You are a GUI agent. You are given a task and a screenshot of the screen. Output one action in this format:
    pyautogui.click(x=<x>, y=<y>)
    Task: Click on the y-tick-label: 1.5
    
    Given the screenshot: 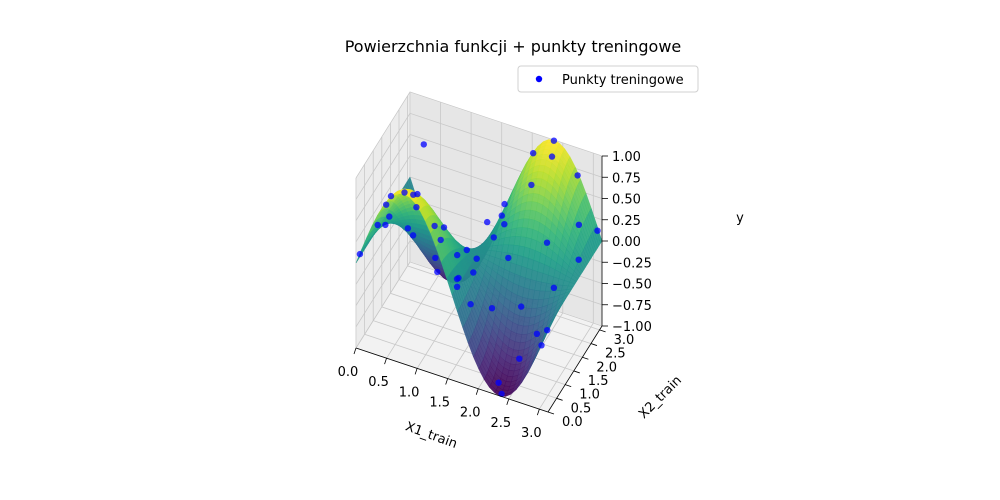 What is the action you would take?
    pyautogui.click(x=598, y=381)
    